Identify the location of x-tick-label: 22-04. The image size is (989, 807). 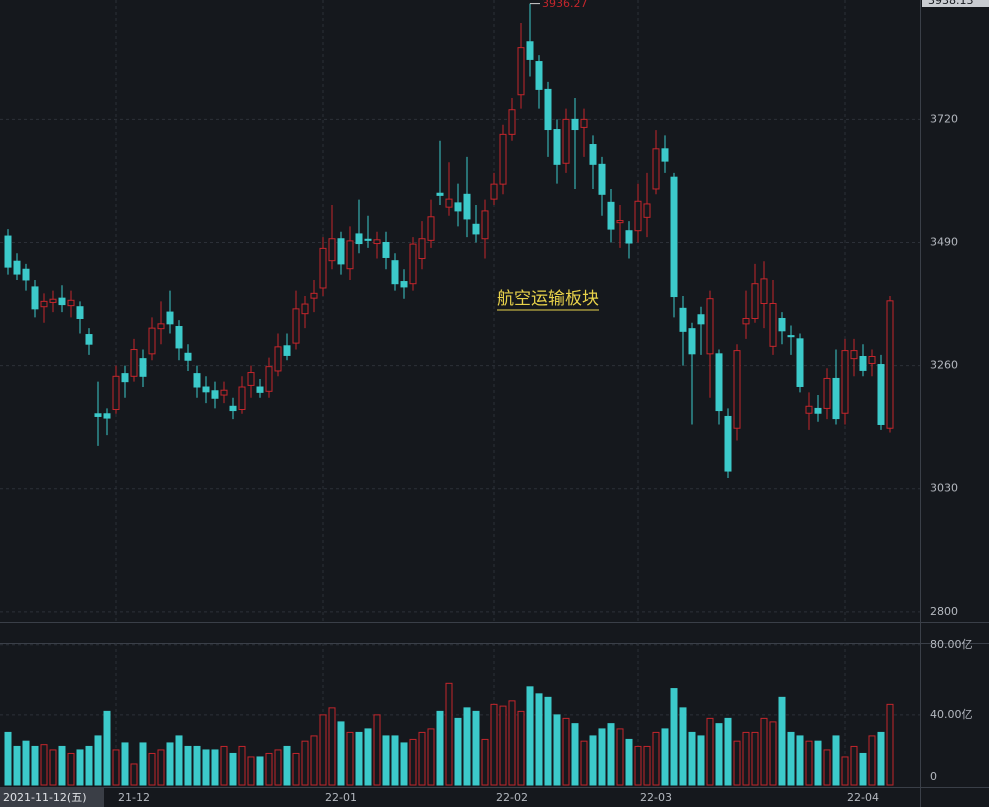
(863, 797).